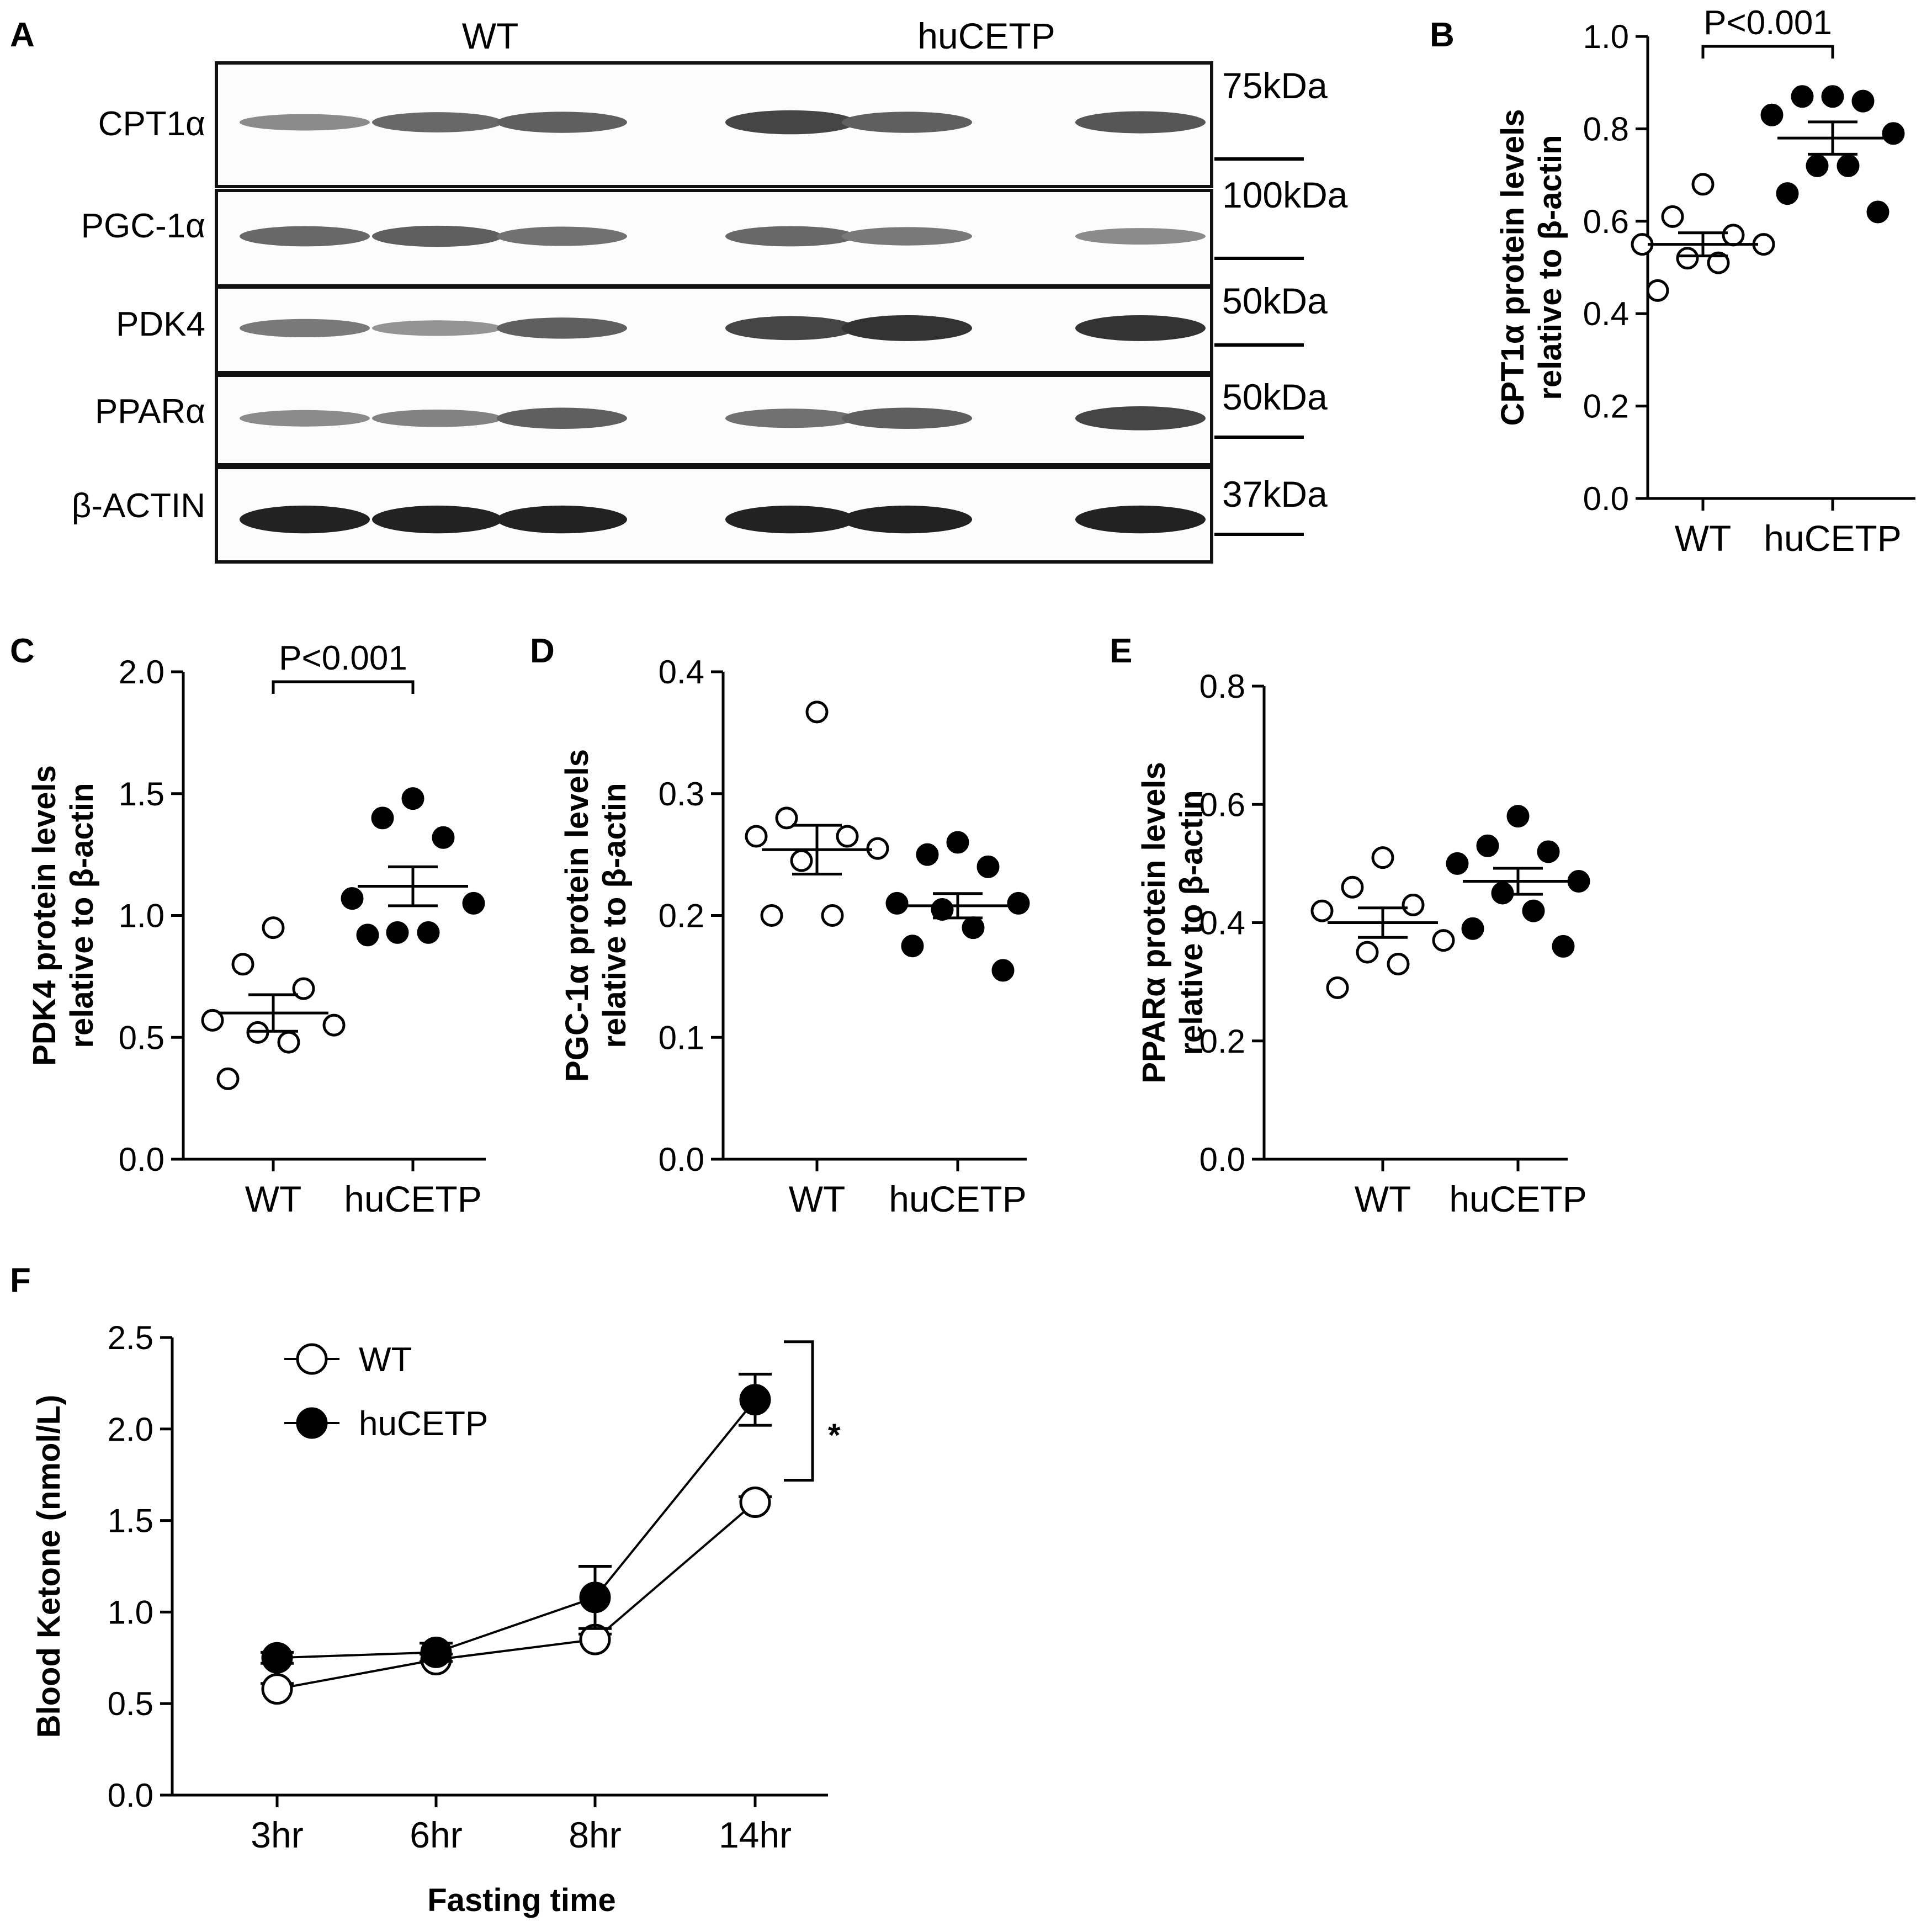 This screenshot has height=1932, width=1932. I want to click on x-axis-label: Fasting time, so click(522, 1900).